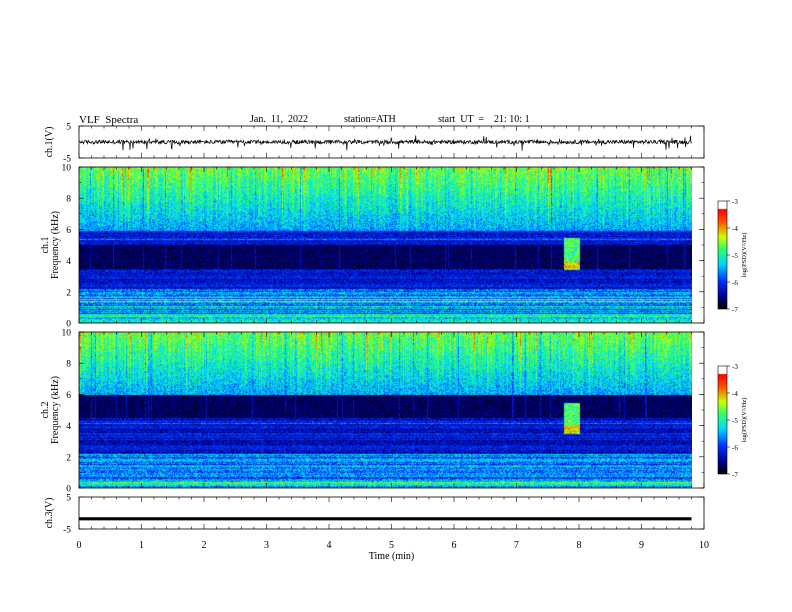 Image resolution: width=792 pixels, height=612 pixels. I want to click on spec2-colorbar, so click(722, 420).